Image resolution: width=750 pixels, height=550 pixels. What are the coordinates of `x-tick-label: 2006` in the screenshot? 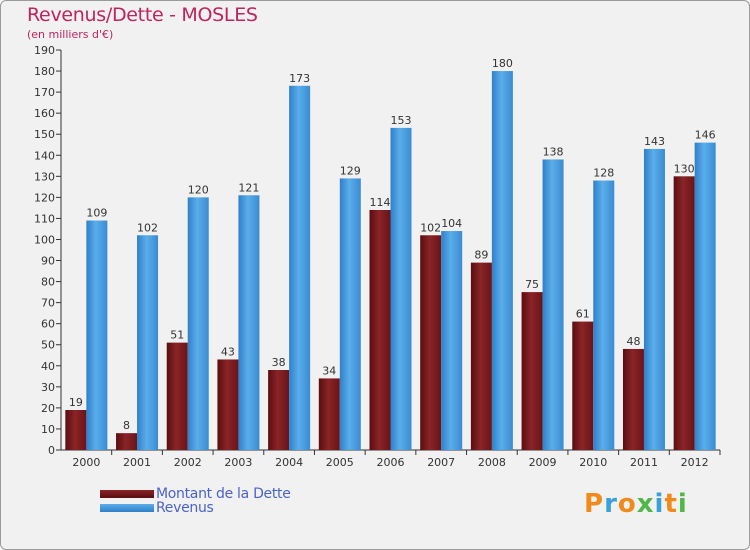 It's located at (391, 462).